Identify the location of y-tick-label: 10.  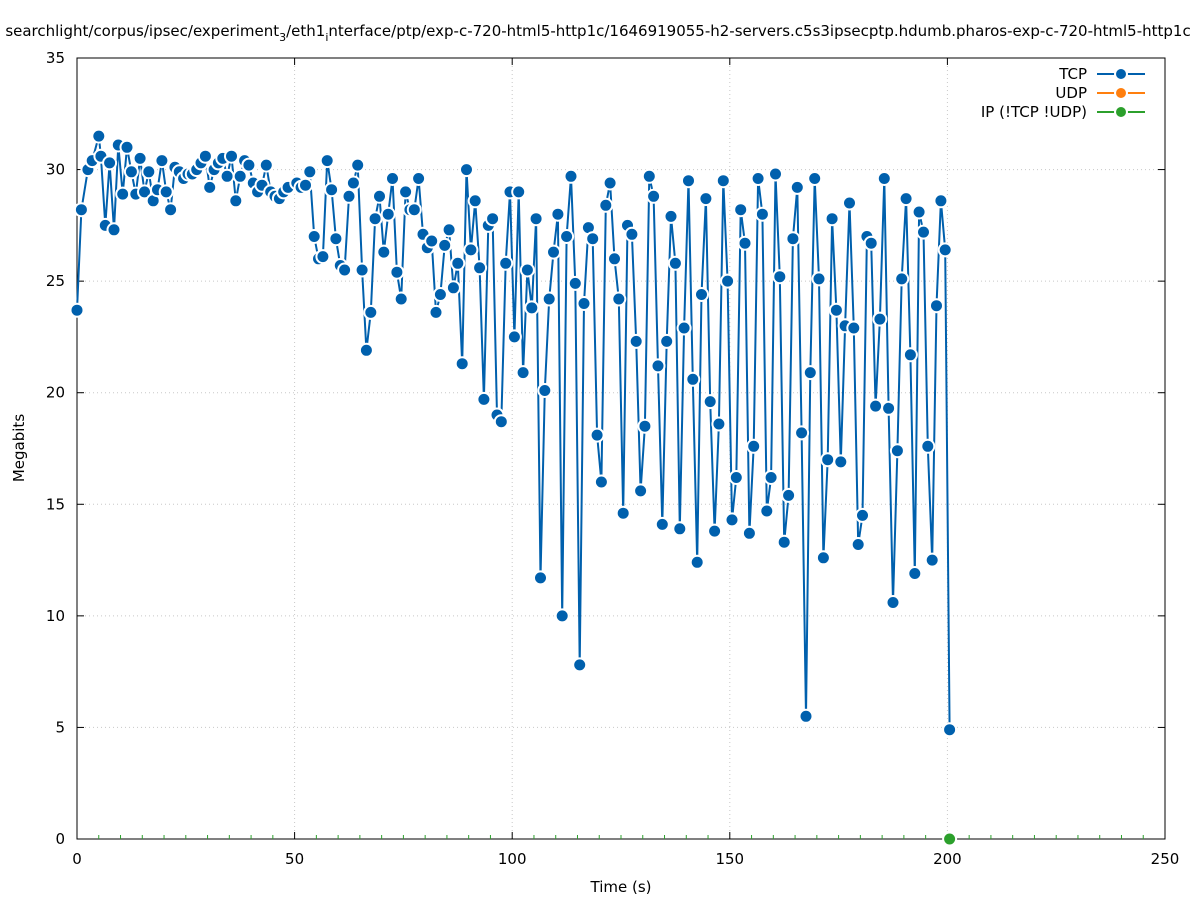
(55, 616).